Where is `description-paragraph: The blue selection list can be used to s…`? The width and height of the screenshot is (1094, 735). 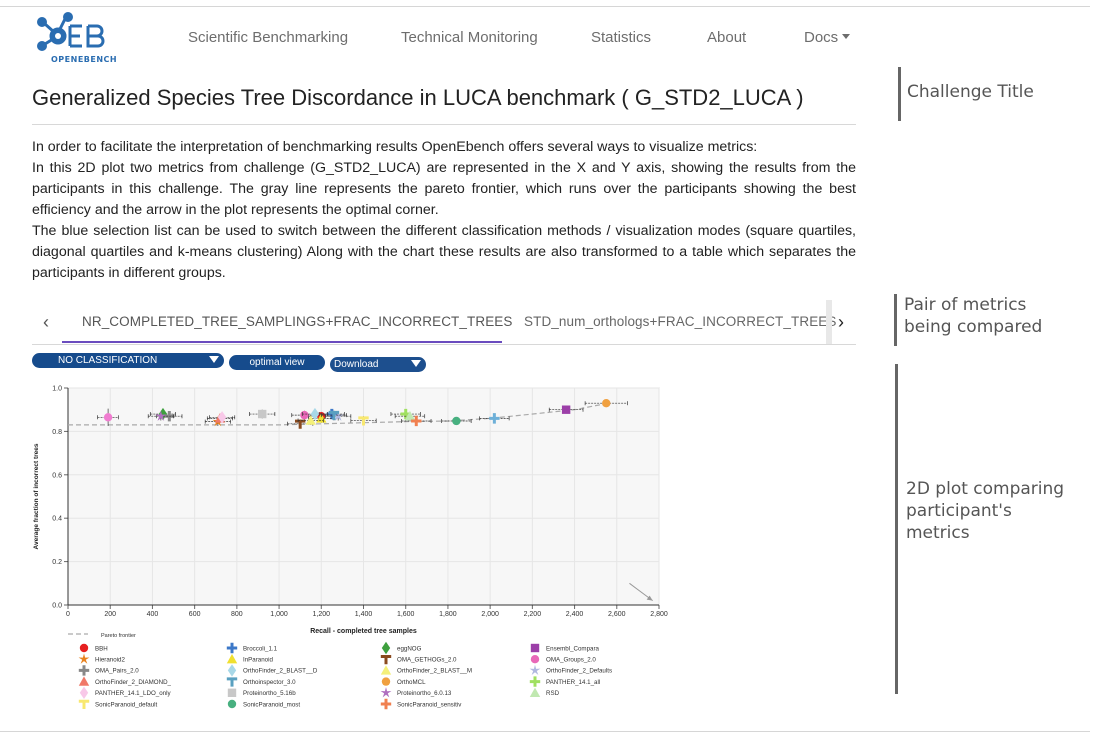
description-paragraph: The blue selection list can be used to s… is located at coordinates (444, 252).